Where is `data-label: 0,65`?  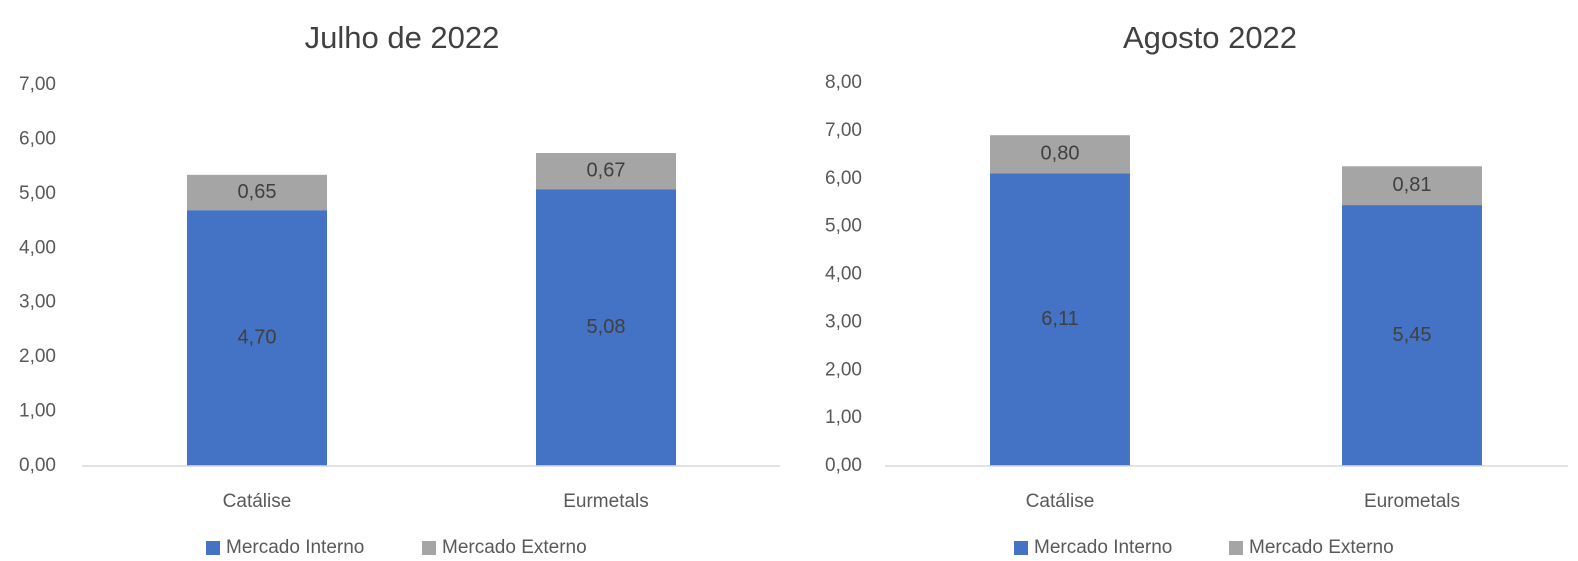 data-label: 0,65 is located at coordinates (257, 192).